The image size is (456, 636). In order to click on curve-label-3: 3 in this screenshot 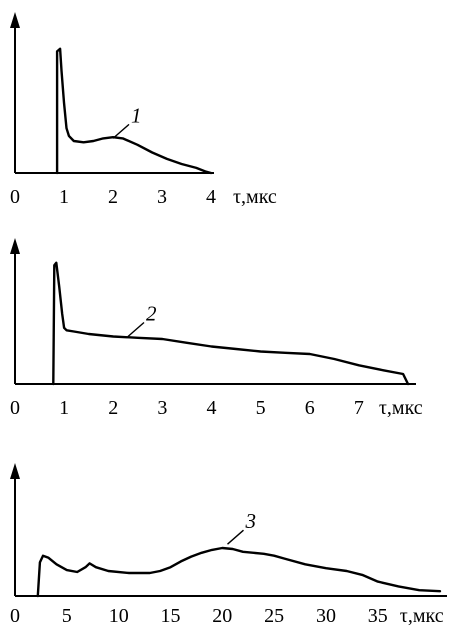, I will do `click(251, 521)`.